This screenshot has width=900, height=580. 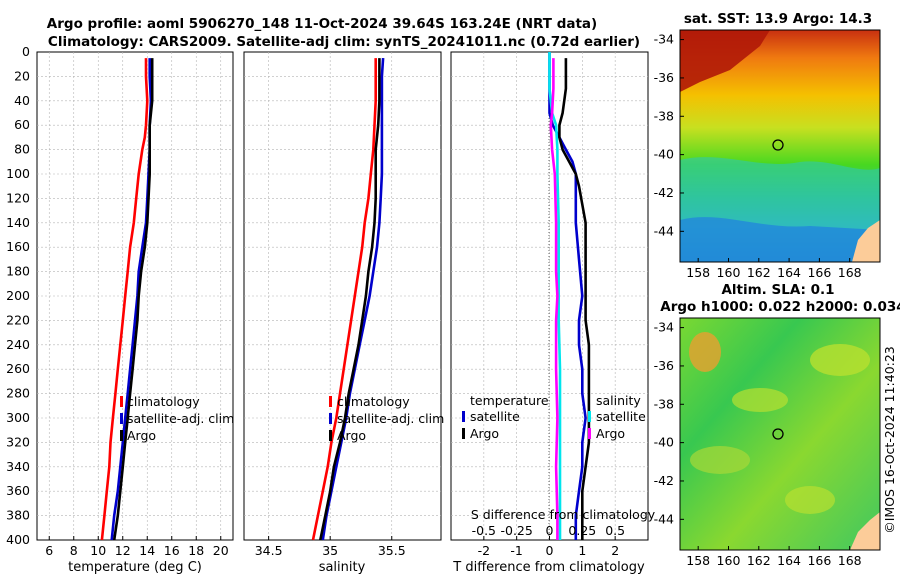 What do you see at coordinates (778, 145) in the screenshot?
I see `sst-float-marker` at bounding box center [778, 145].